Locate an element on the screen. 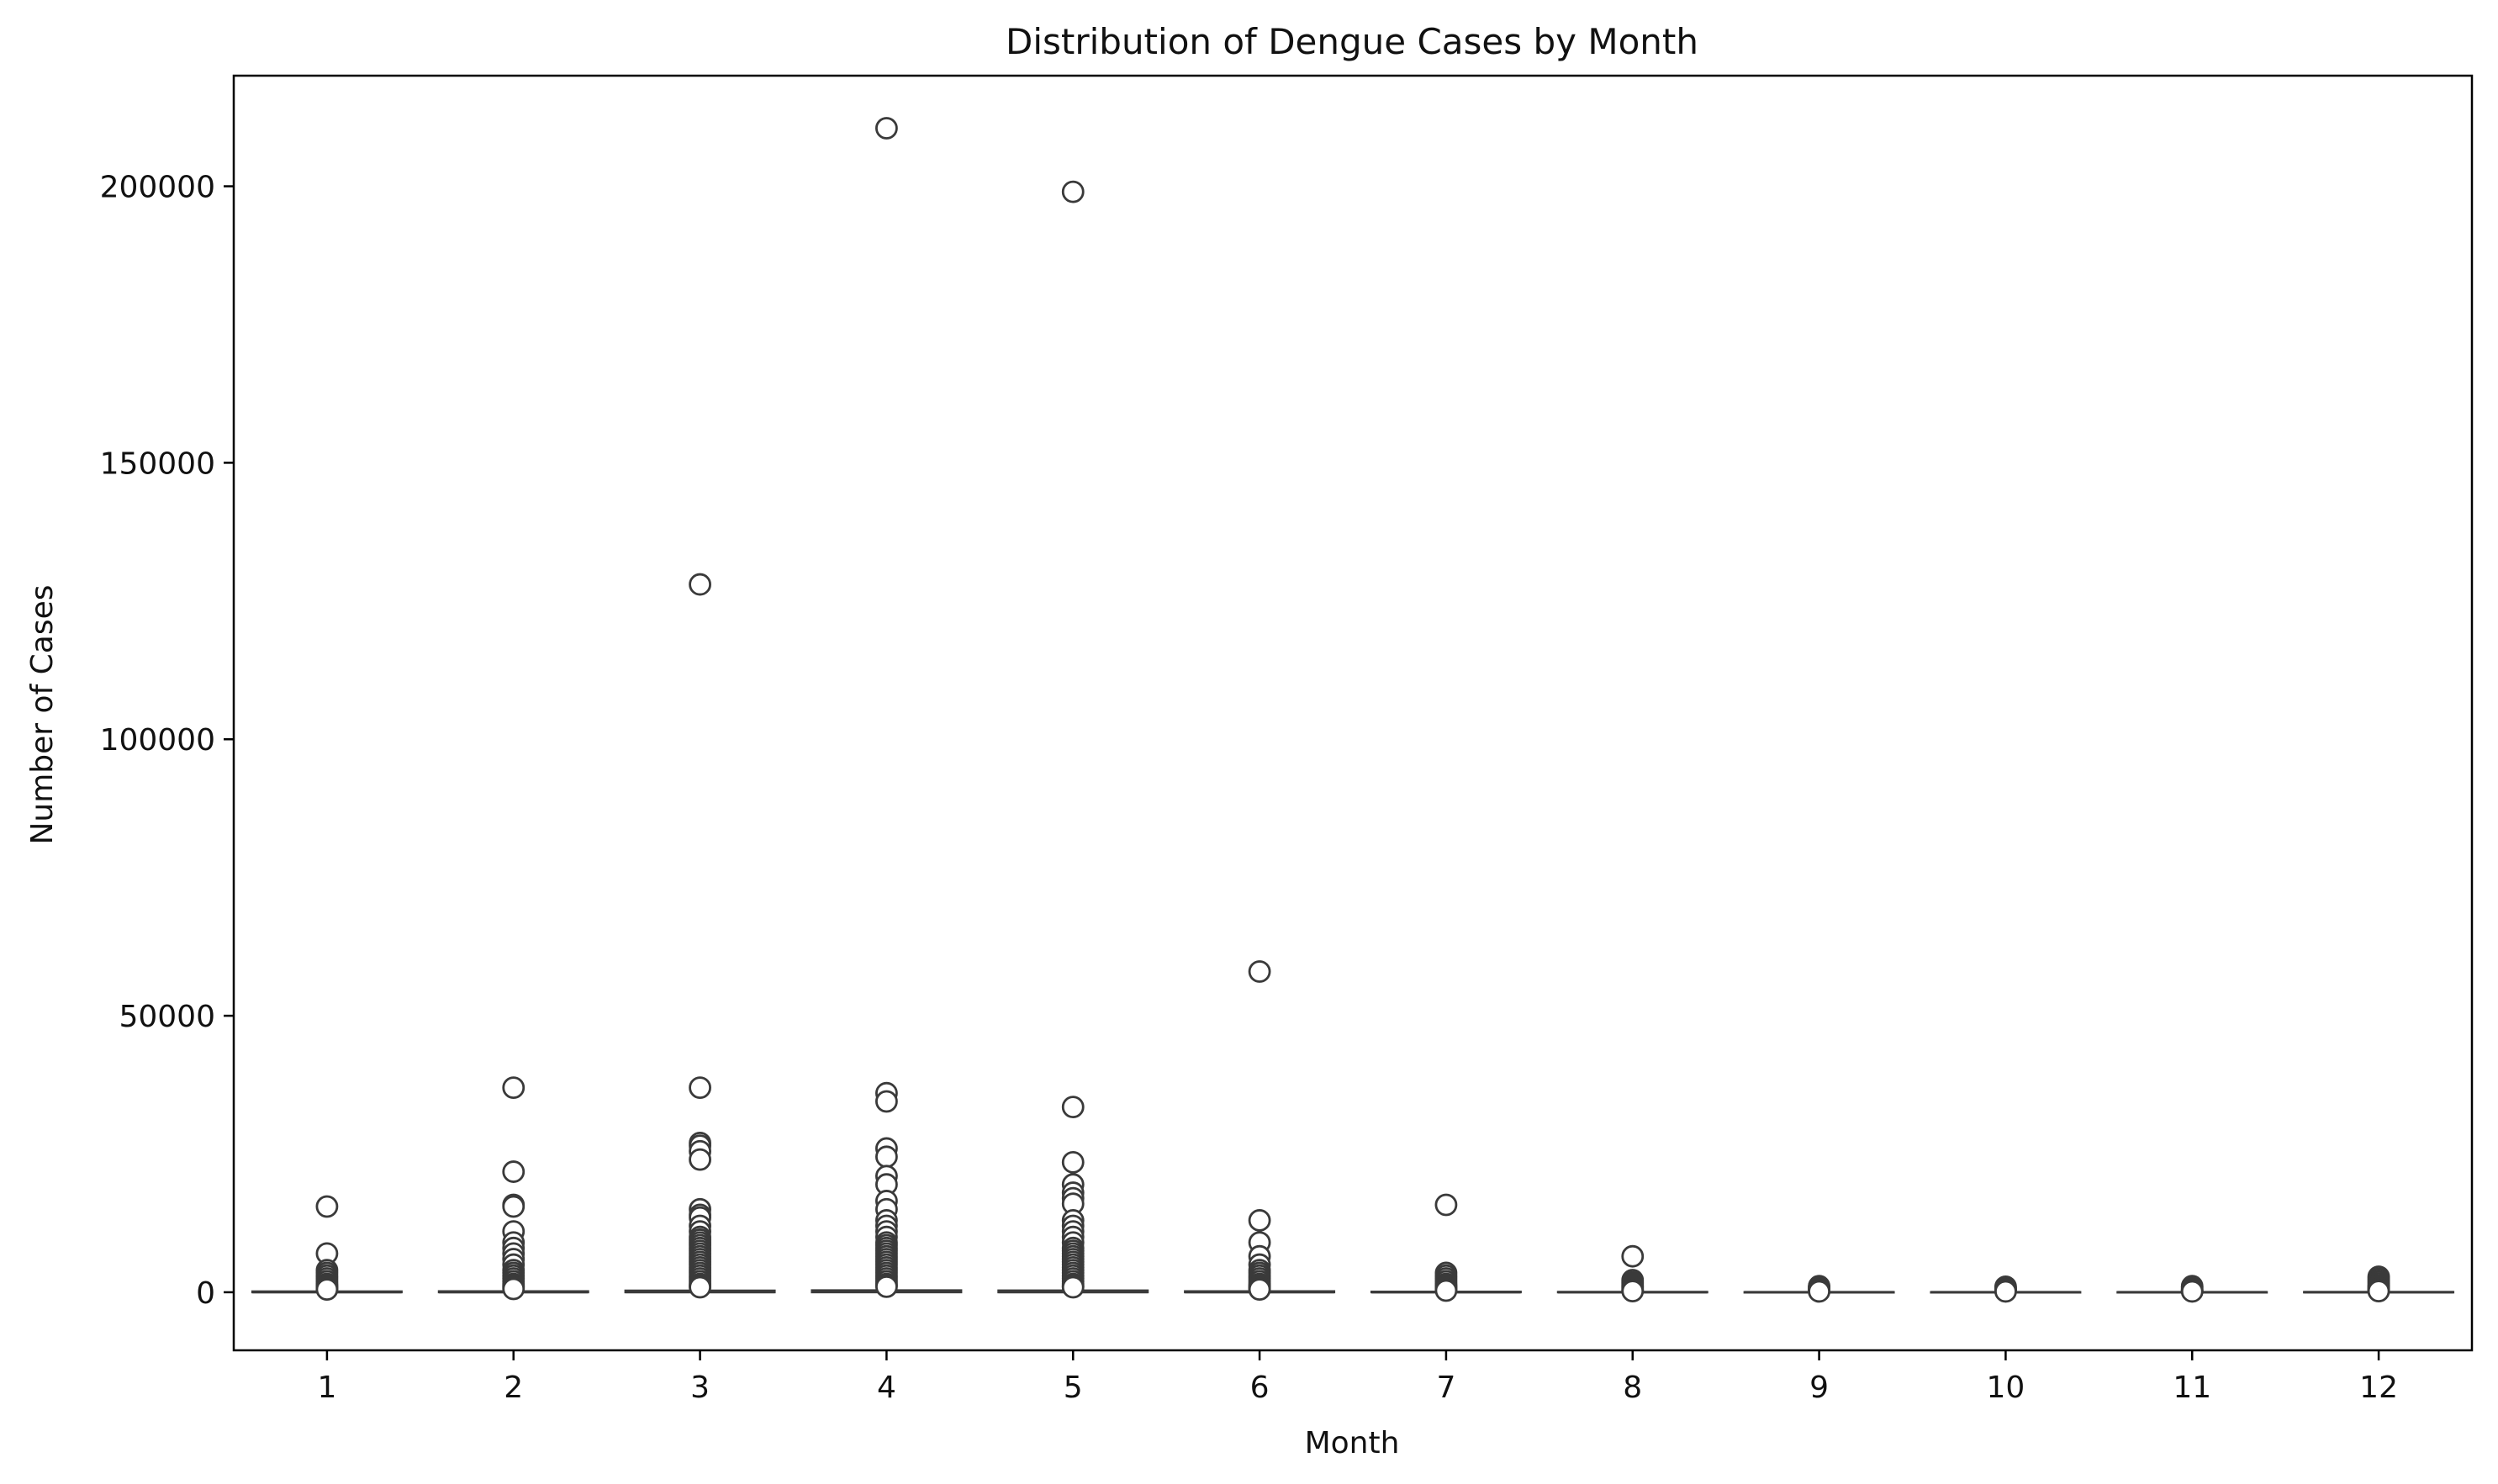 This screenshot has height=1484, width=2498. x-tick-label-1: 1 is located at coordinates (326, 1387).